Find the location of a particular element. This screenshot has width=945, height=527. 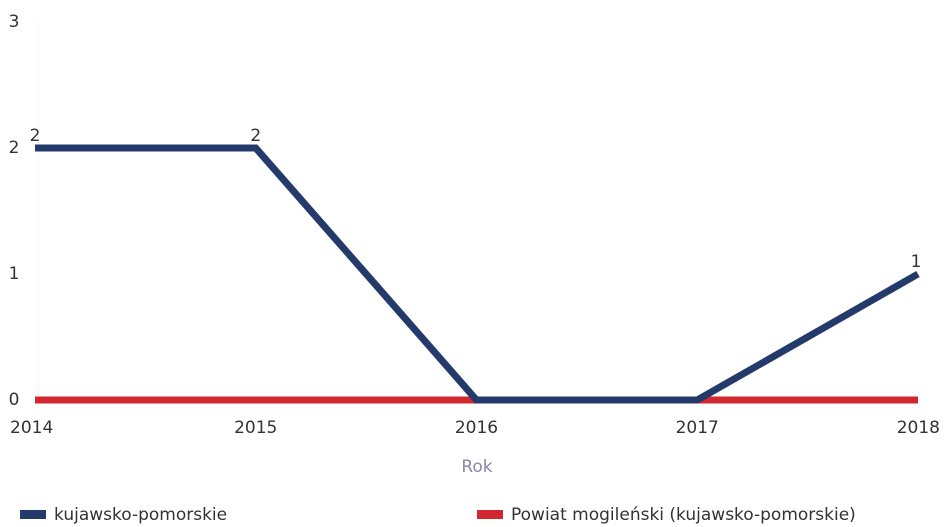

legend-label: Powiat mogileński (kujawsko-pomorskie) is located at coordinates (683, 515).